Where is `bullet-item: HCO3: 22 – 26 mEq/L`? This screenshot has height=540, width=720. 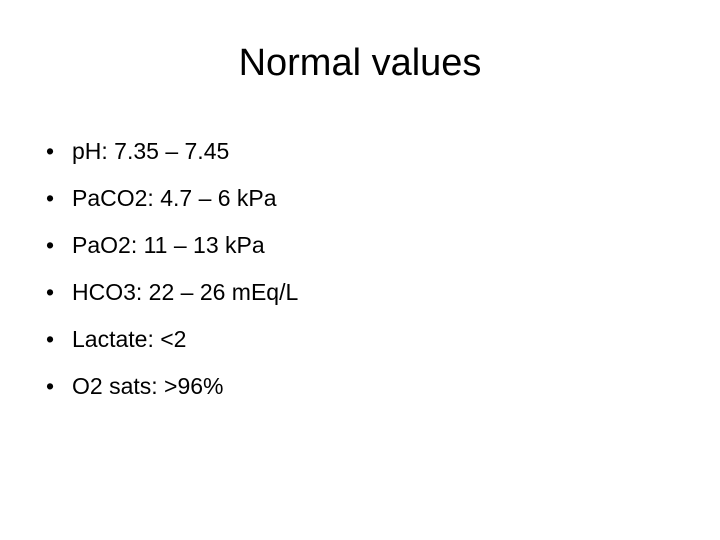
bullet-item: HCO3: 22 – 26 mEq/L is located at coordinates (172, 296).